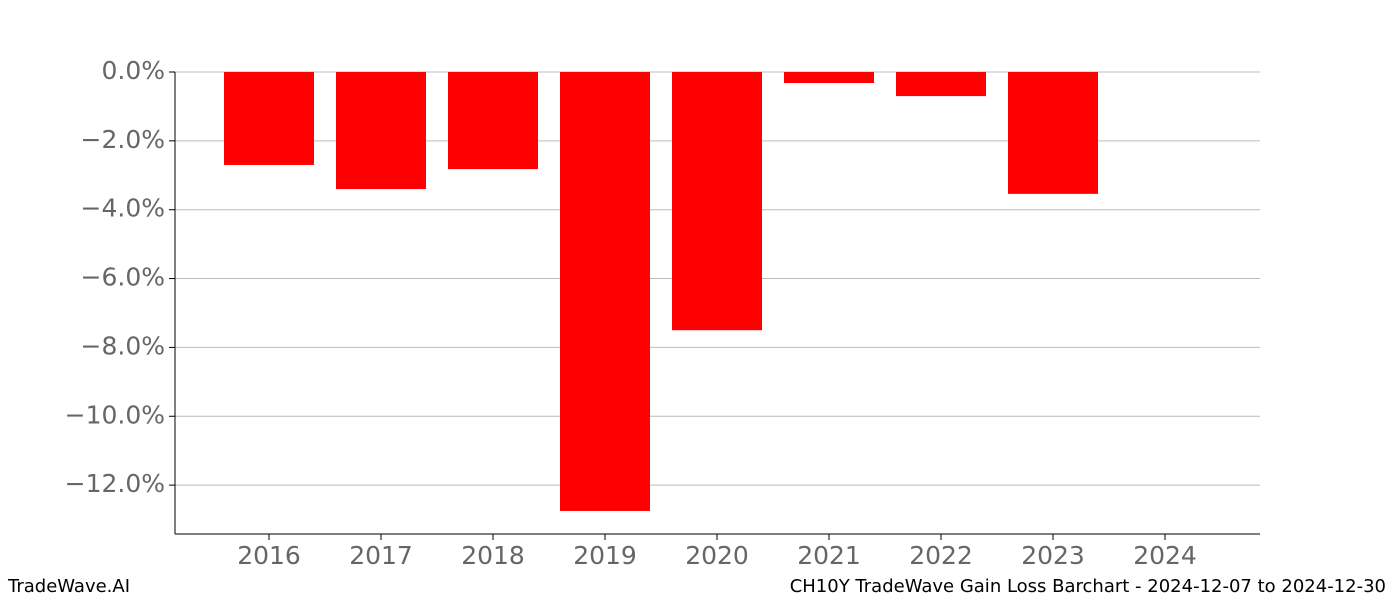 This screenshot has width=1400, height=600. Describe the element at coordinates (115, 483) in the screenshot. I see `y-tick-label: −12.0%` at that location.